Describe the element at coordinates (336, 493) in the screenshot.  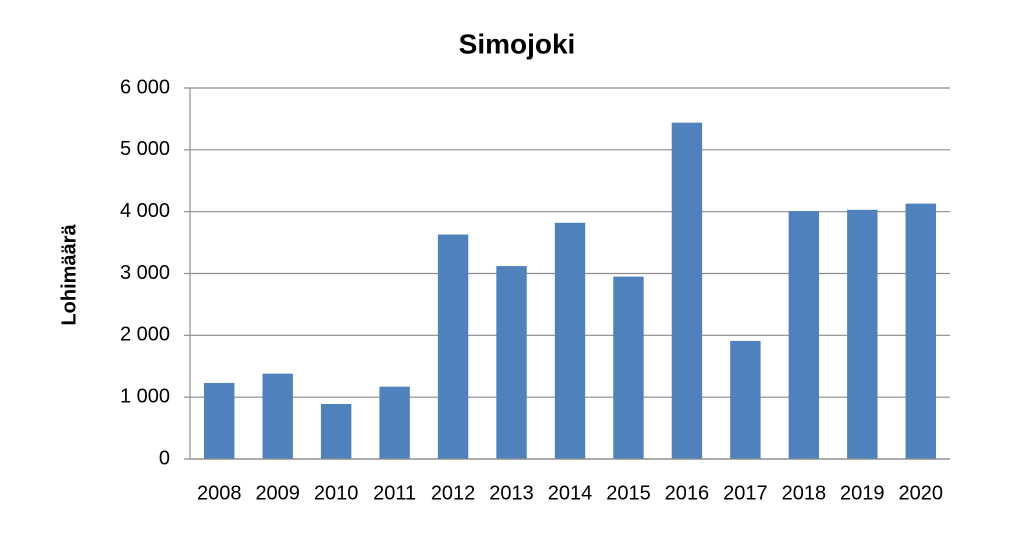
I see `x-tick-label: 2010` at that location.